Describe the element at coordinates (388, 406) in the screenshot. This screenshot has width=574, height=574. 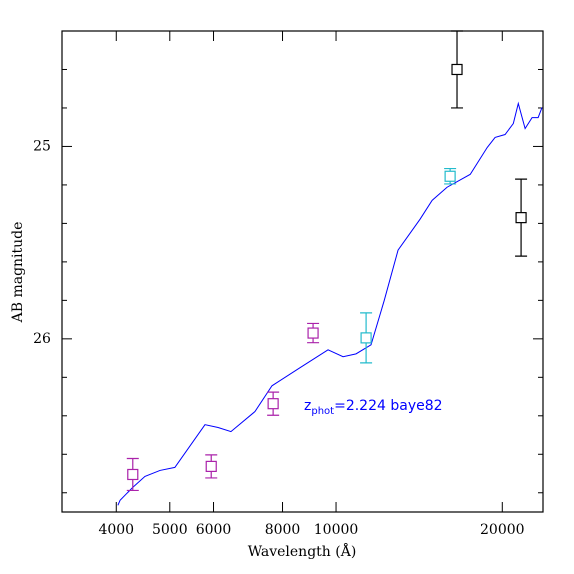
I see `annotation-part: =2.224 baye82` at that location.